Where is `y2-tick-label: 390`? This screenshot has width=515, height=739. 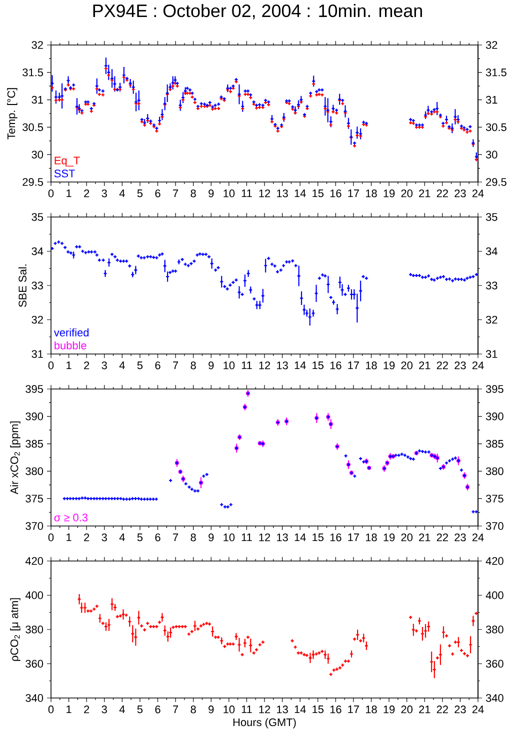 y2-tick-label: 390 is located at coordinates (495, 416).